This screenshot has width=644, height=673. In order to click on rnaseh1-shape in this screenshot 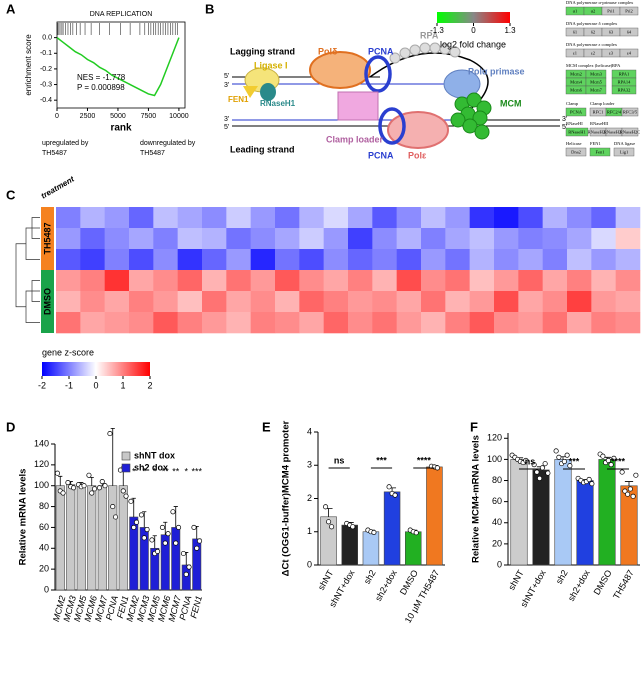, I will do `click(268, 92)`.